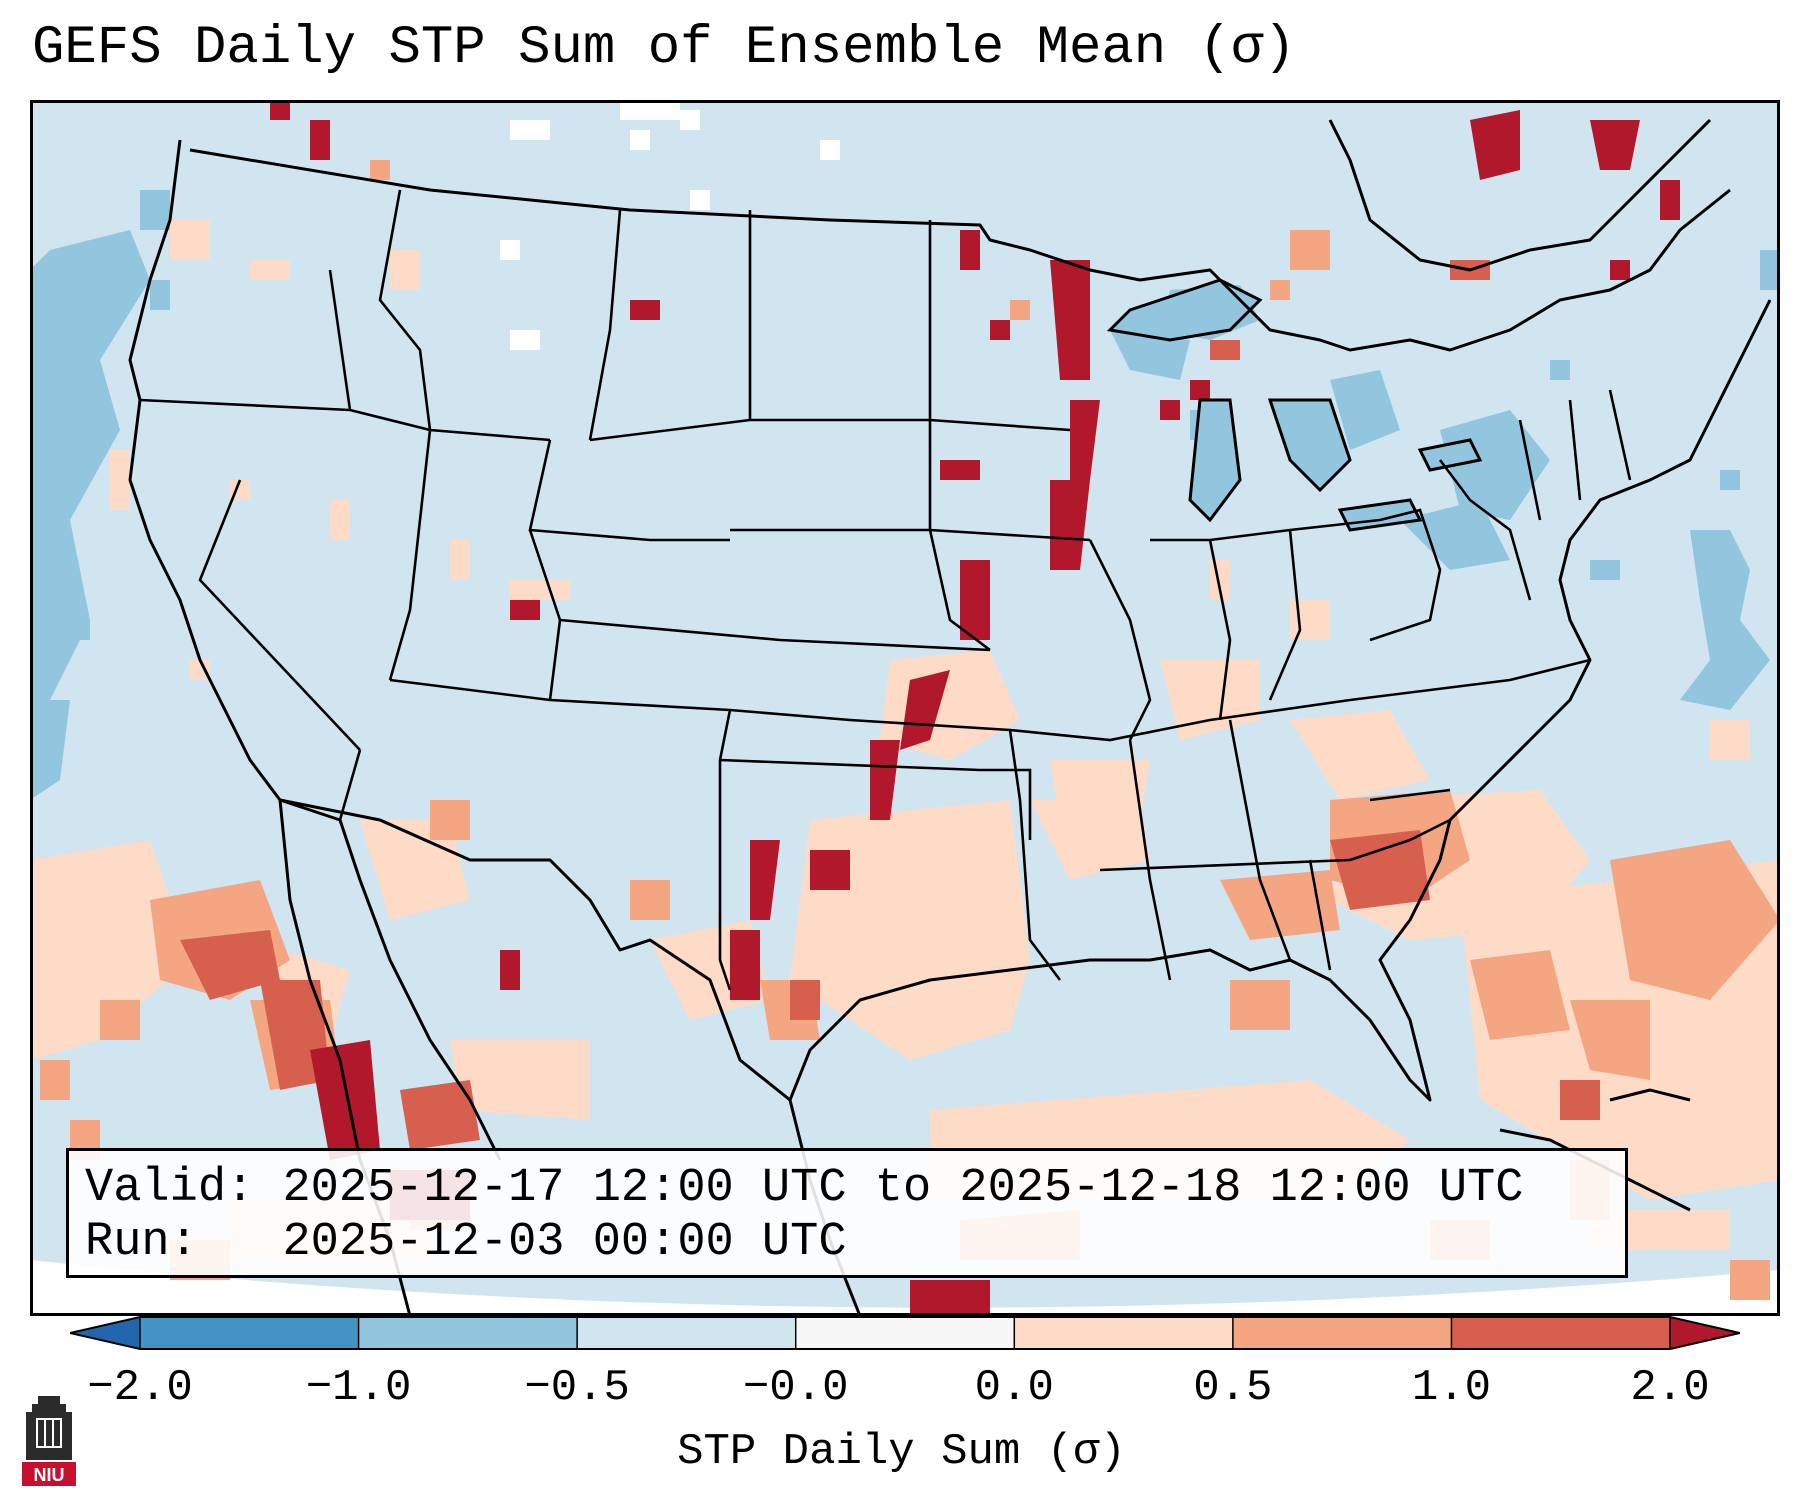 Image resolution: width=1803 pixels, height=1506 pixels. Describe the element at coordinates (1014, 1388) in the screenshot. I see `colorbar-tick-label: 0.0` at that location.